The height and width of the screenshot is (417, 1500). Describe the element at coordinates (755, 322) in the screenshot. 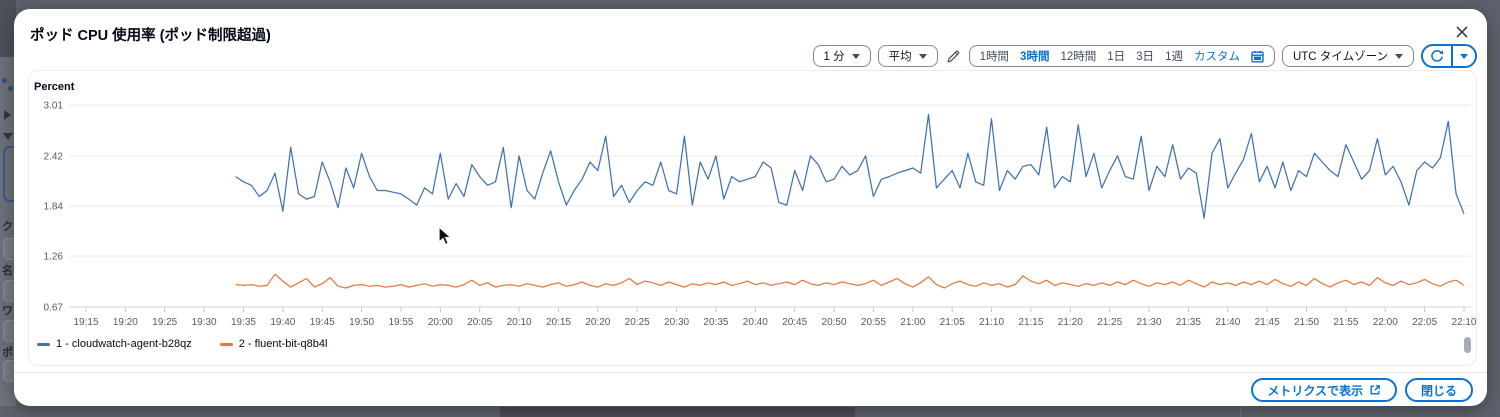

I see `x-tick-label: 20:40` at that location.